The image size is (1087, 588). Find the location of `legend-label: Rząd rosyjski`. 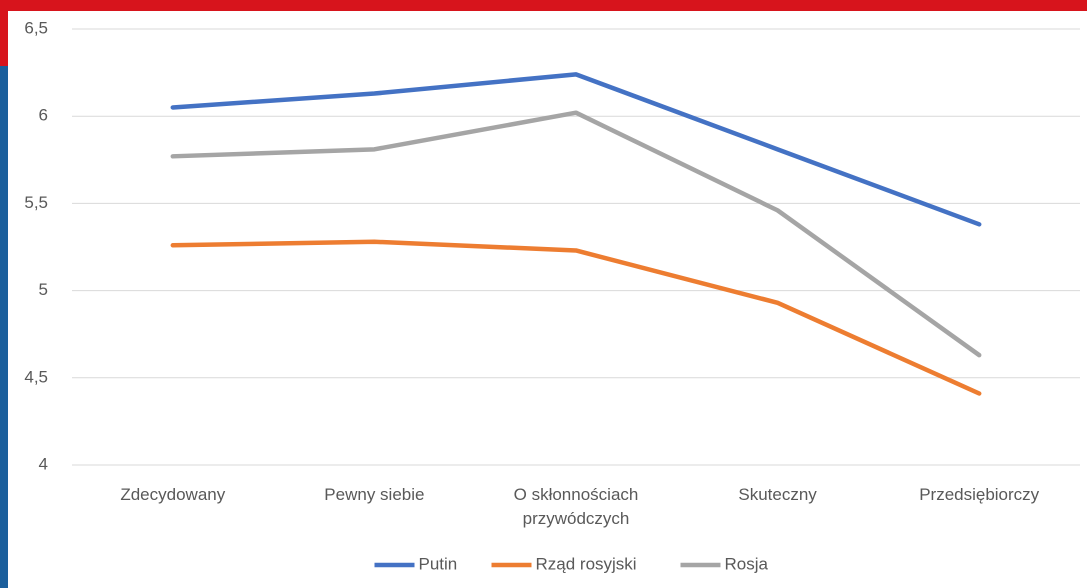

legend-label: Rząd rosyjski is located at coordinates (586, 563).